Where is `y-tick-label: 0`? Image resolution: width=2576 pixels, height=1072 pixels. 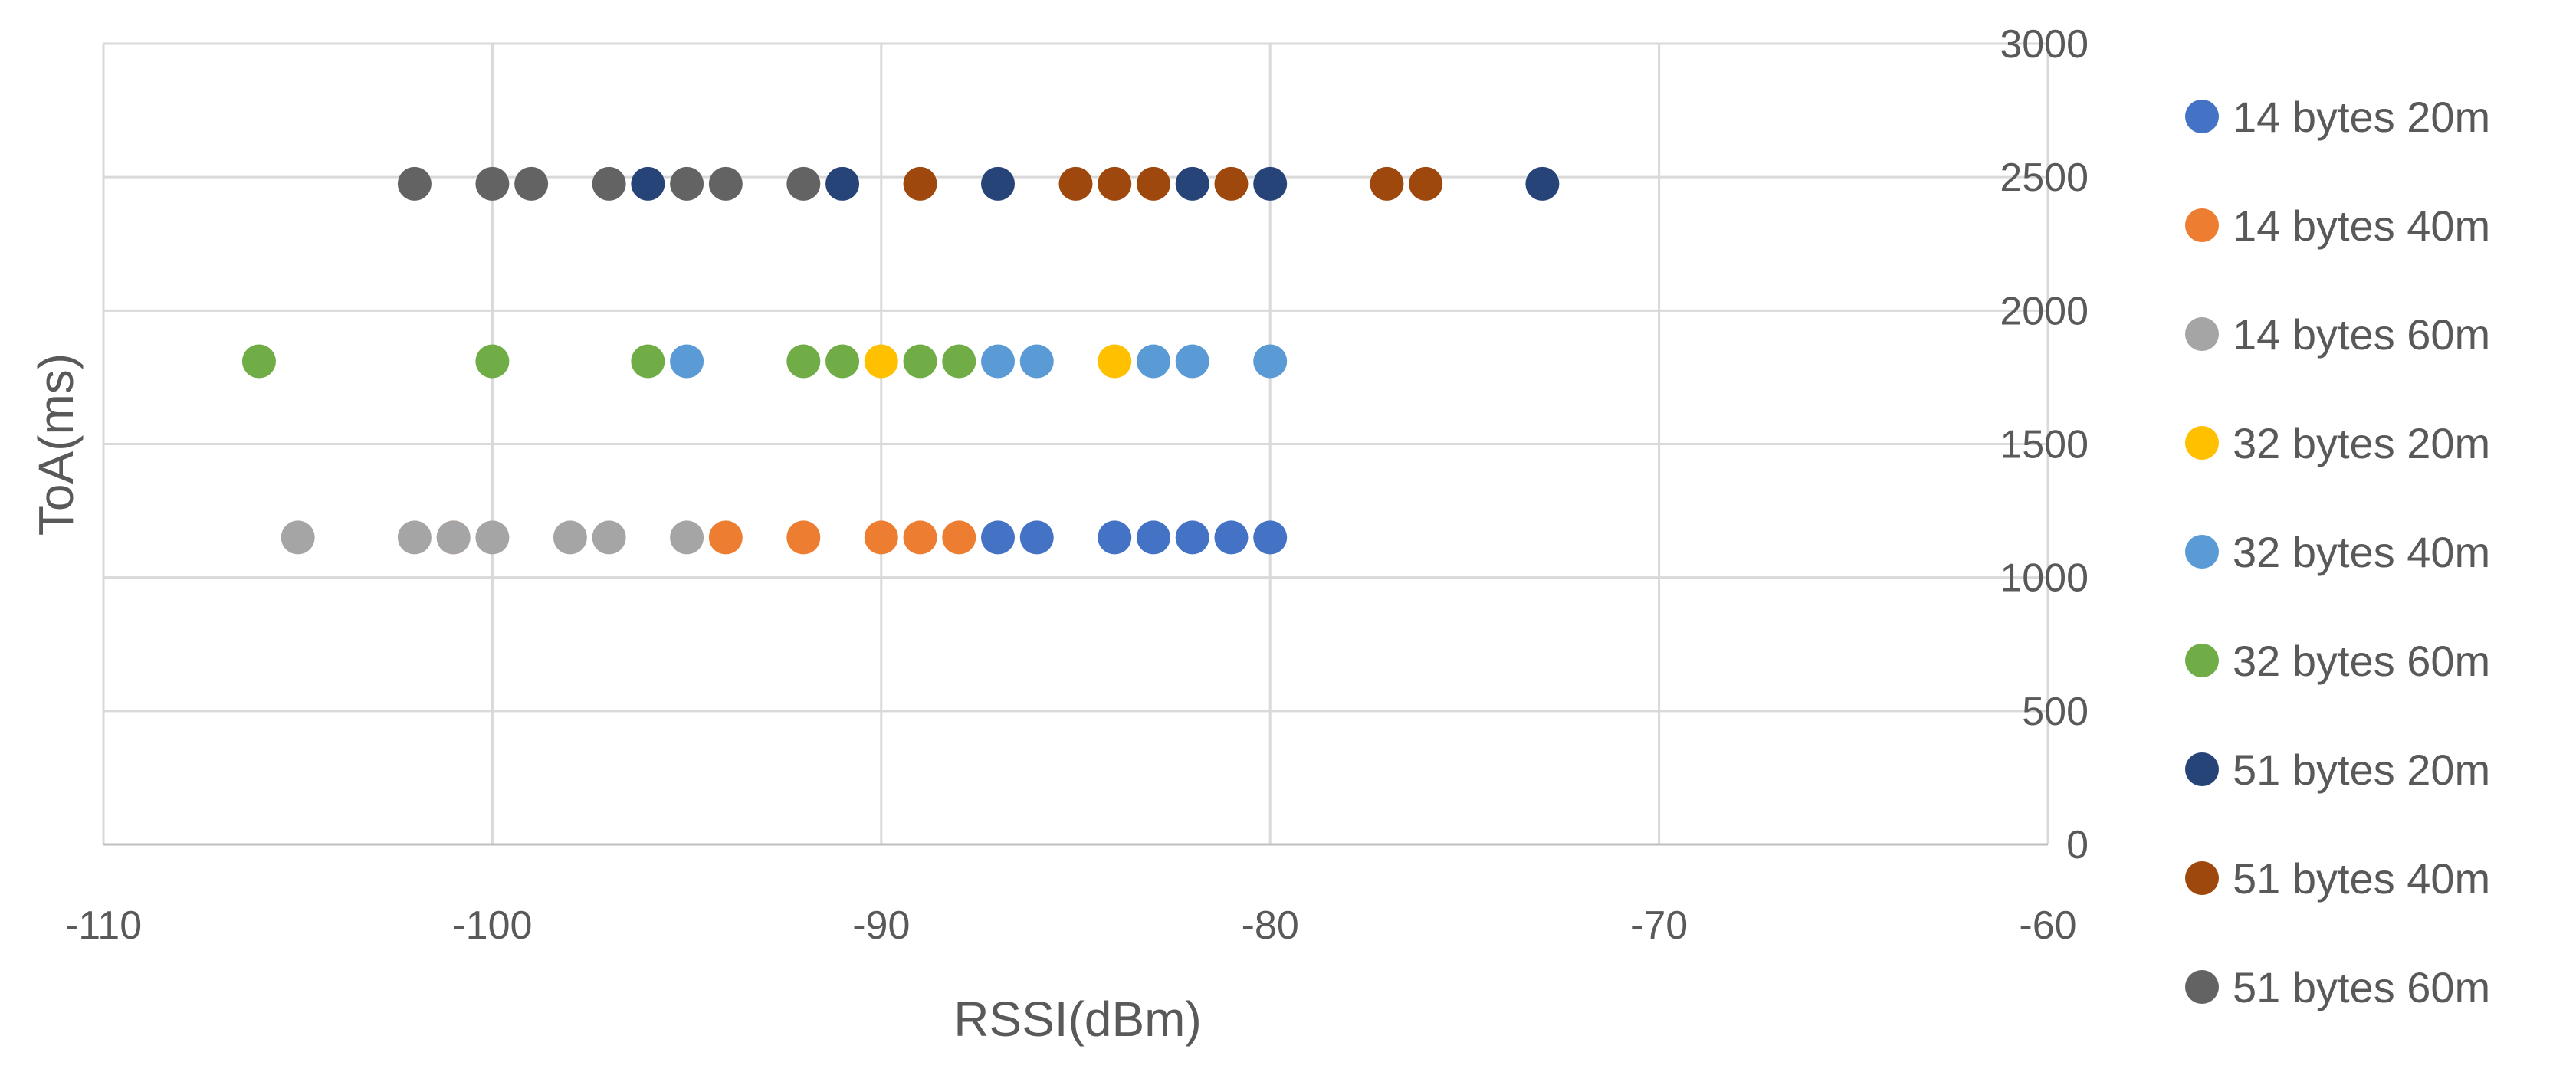
y-tick-label: 0 is located at coordinates (2077, 845).